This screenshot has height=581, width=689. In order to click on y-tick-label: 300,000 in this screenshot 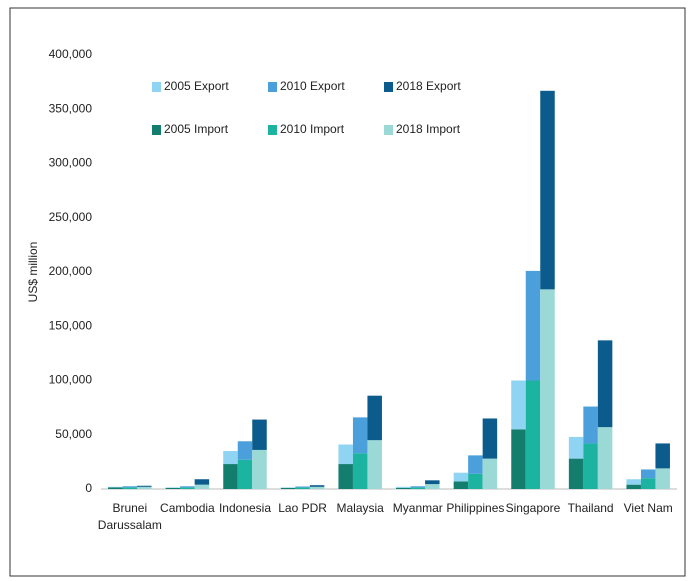, I will do `click(71, 163)`.